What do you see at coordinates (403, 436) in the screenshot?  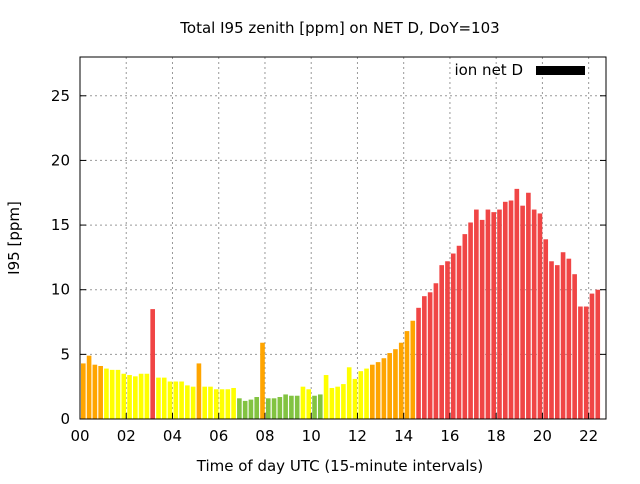 I see `x-tick-label: 14` at bounding box center [403, 436].